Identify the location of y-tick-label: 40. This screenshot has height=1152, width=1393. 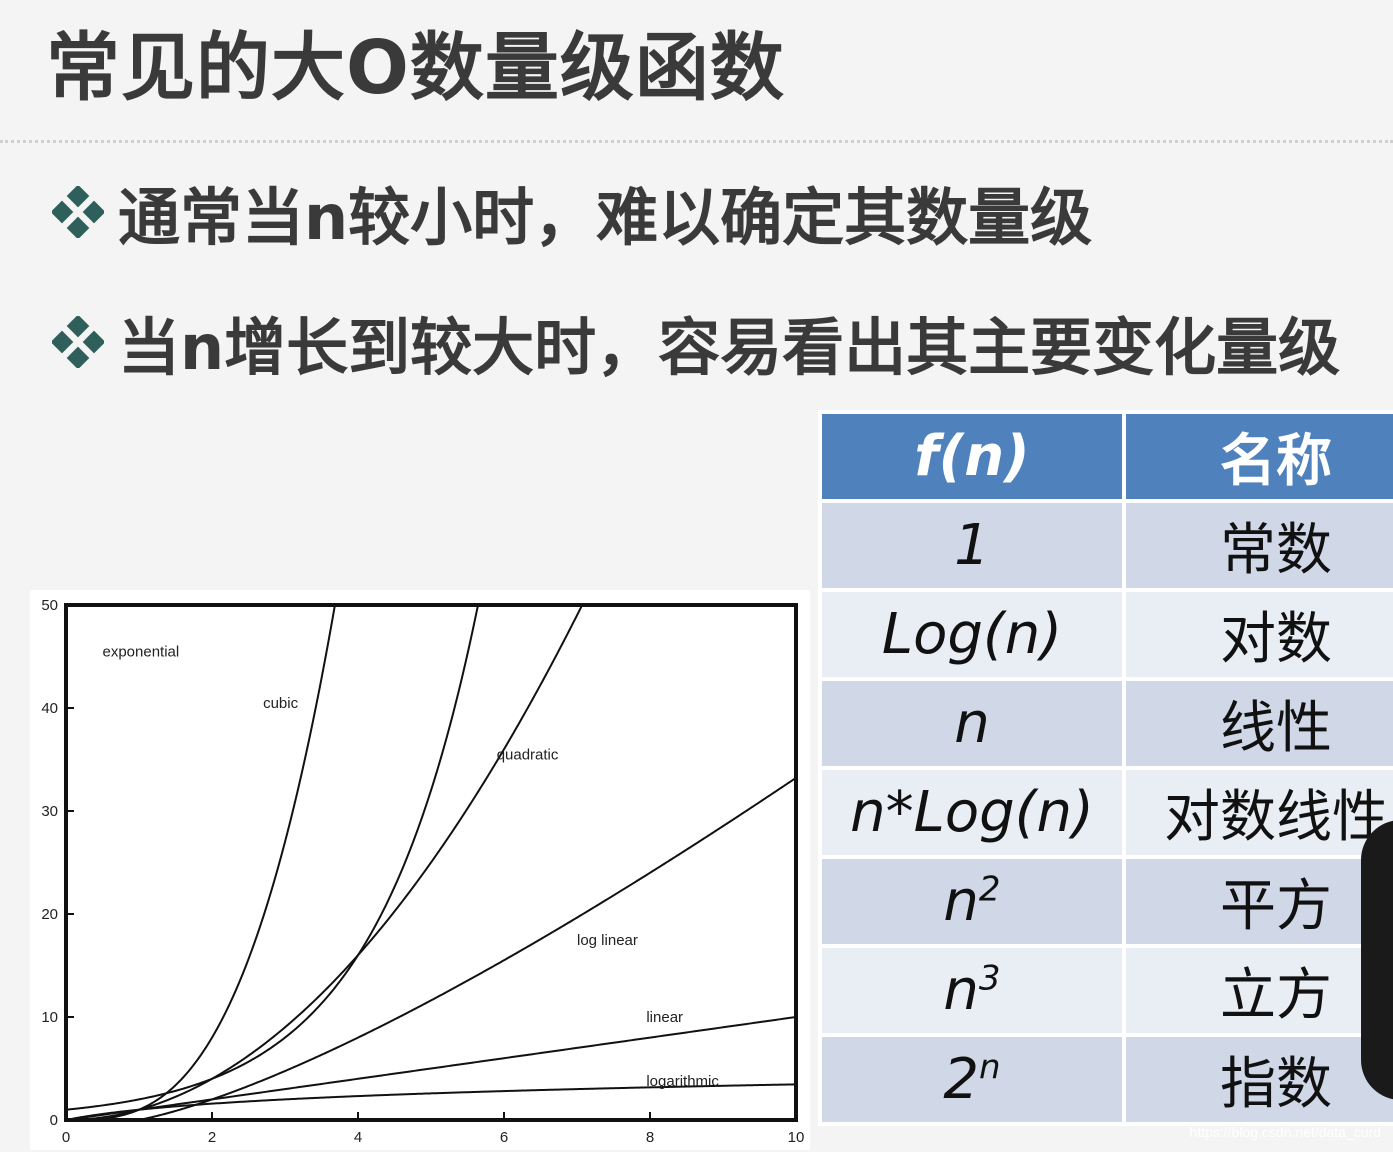
(49, 708).